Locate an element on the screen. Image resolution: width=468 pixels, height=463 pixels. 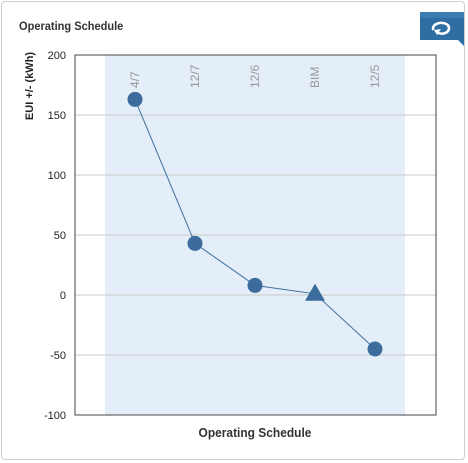
y-tick-label: 0 is located at coordinates (63, 296).